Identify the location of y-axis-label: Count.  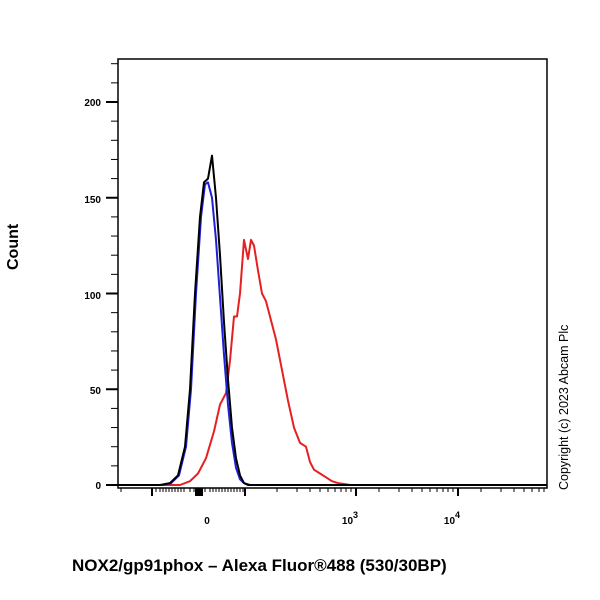
(13, 246).